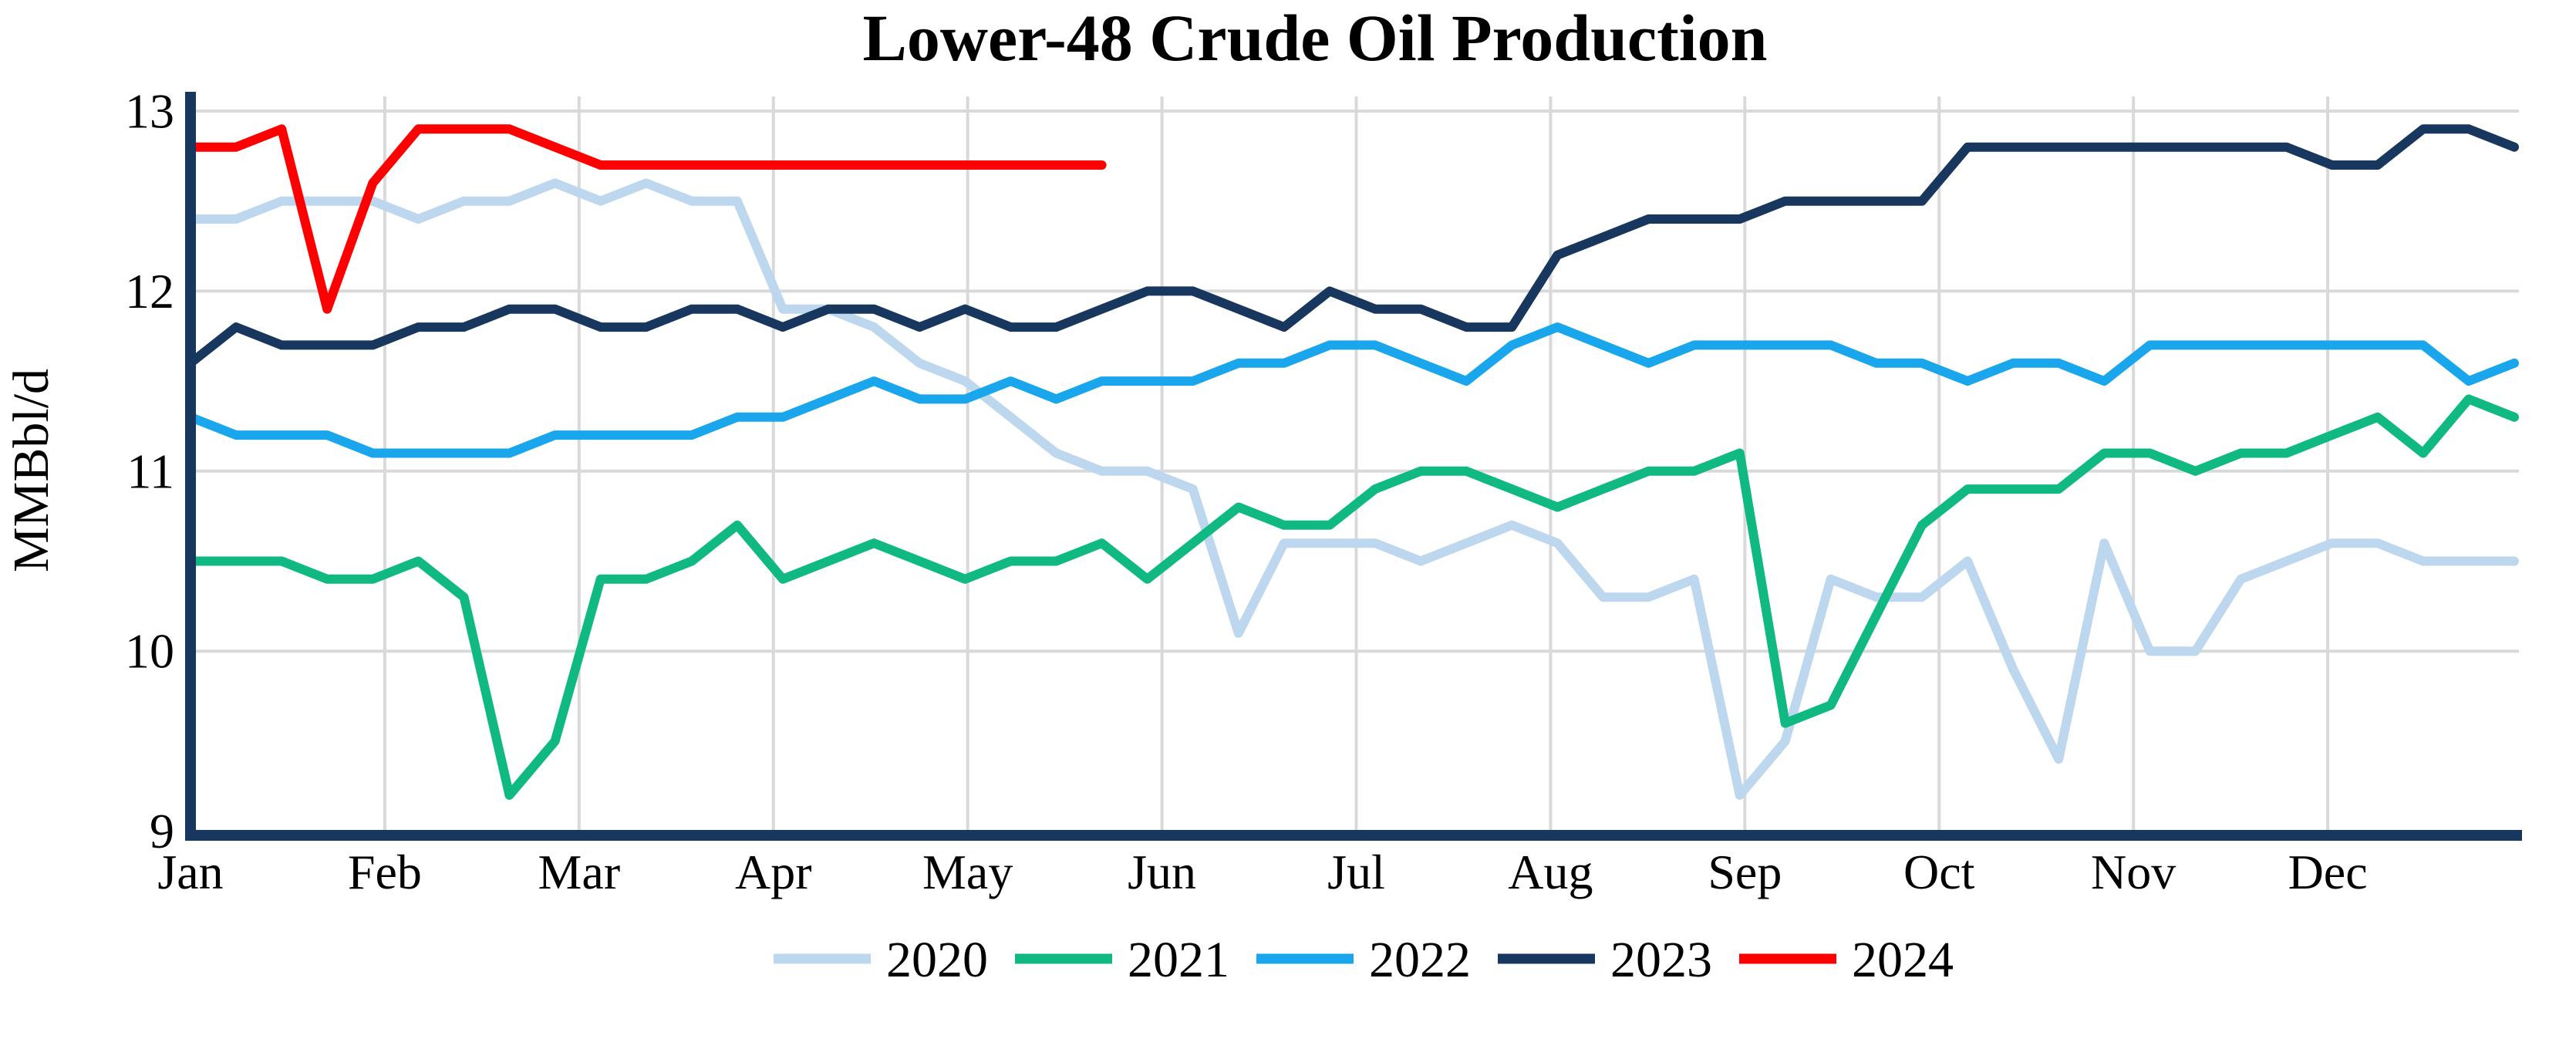 The height and width of the screenshot is (1049, 2576). I want to click on x-tick-label-Mar: Mar, so click(579, 872).